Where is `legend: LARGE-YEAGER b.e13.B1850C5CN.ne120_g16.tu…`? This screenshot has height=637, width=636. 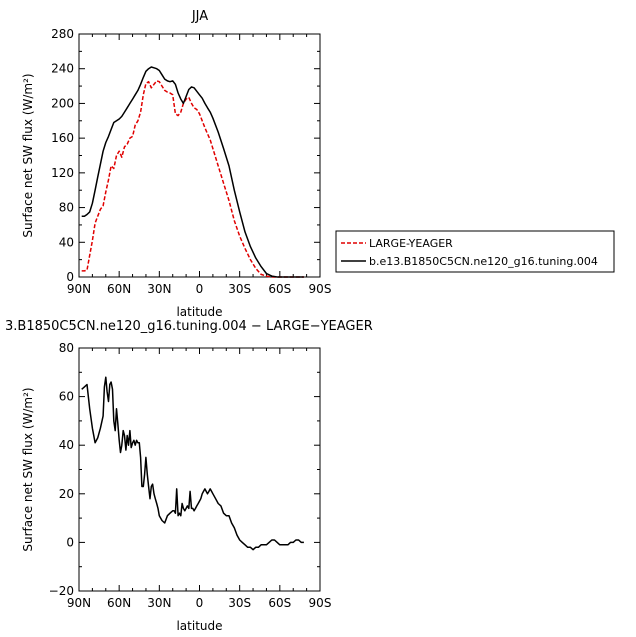 legend: LARGE-YEAGER b.e13.B1850C5CN.ne120_g16.tu… is located at coordinates (475, 251).